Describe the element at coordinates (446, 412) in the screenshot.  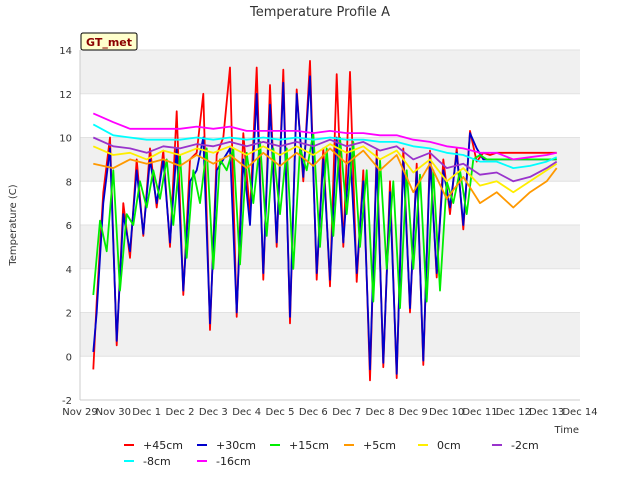
I see `x-tick-label: Dec 10` at that location.